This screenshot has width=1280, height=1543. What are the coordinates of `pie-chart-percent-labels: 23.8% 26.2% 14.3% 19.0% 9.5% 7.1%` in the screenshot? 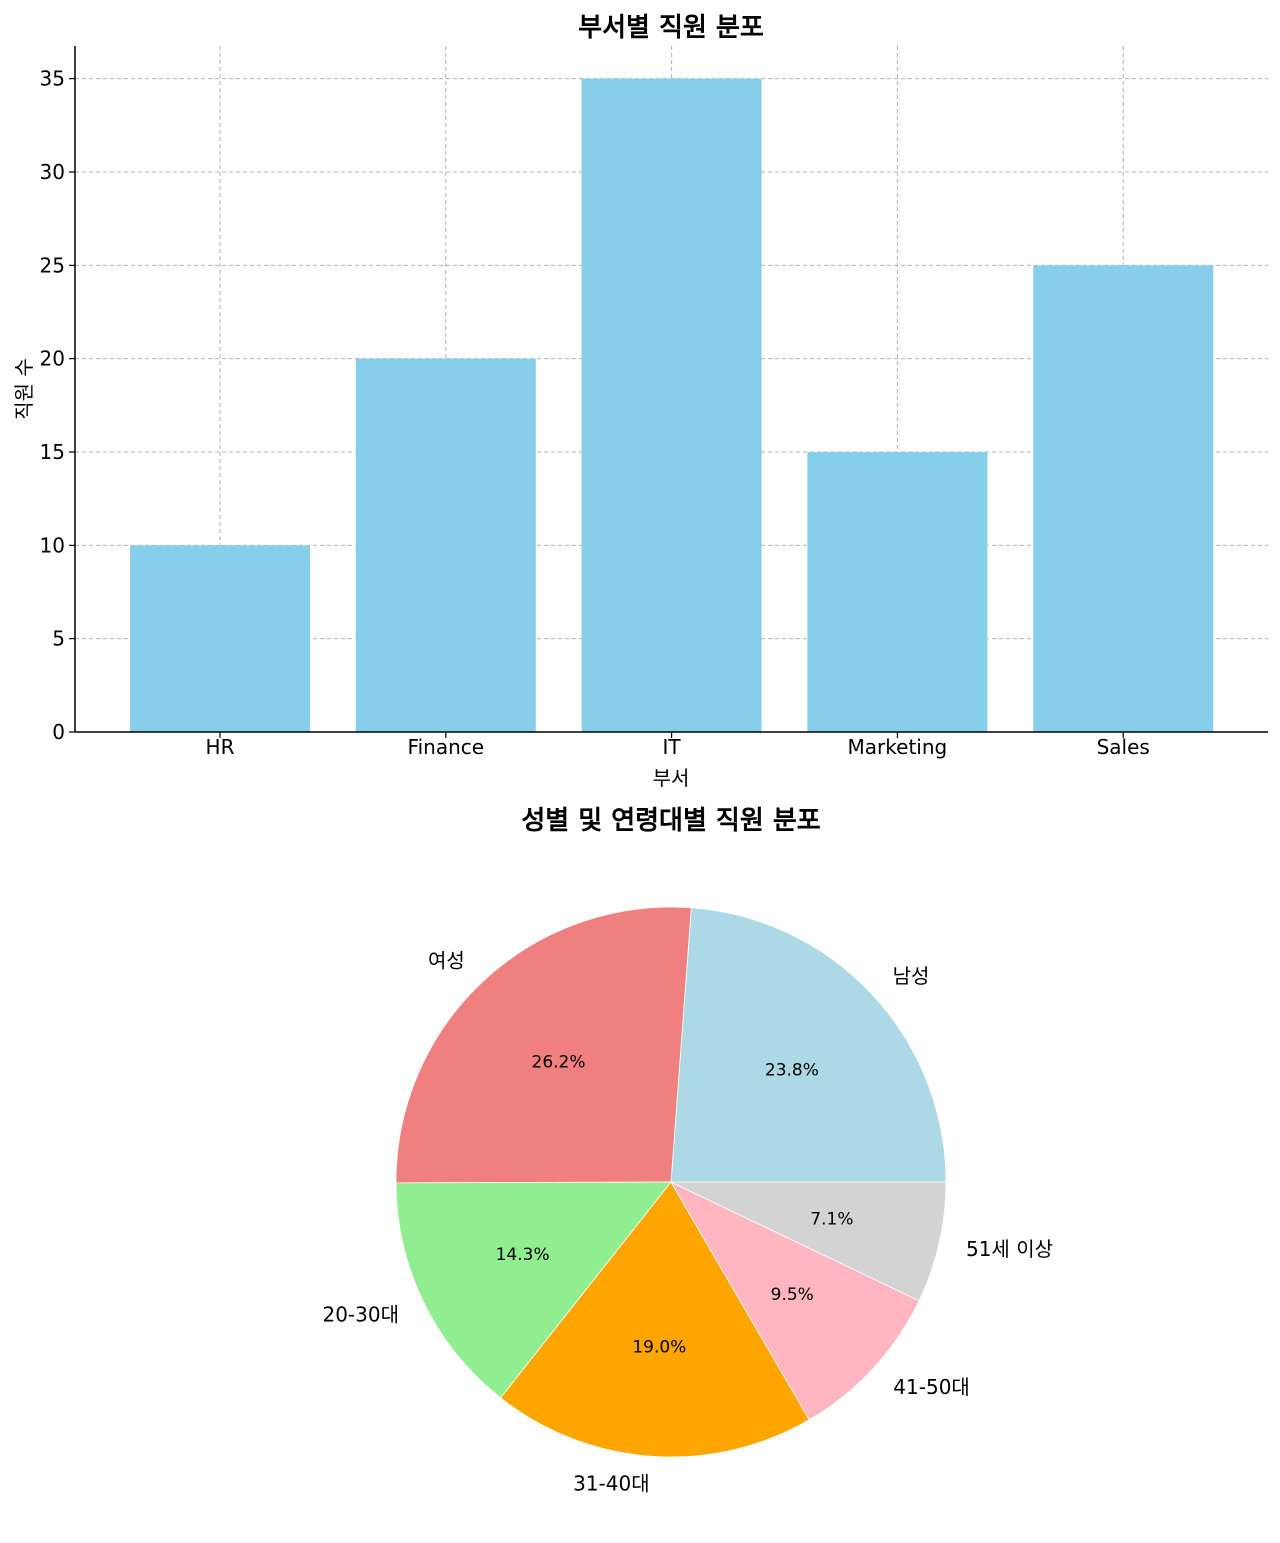 It's located at (675, 1204).